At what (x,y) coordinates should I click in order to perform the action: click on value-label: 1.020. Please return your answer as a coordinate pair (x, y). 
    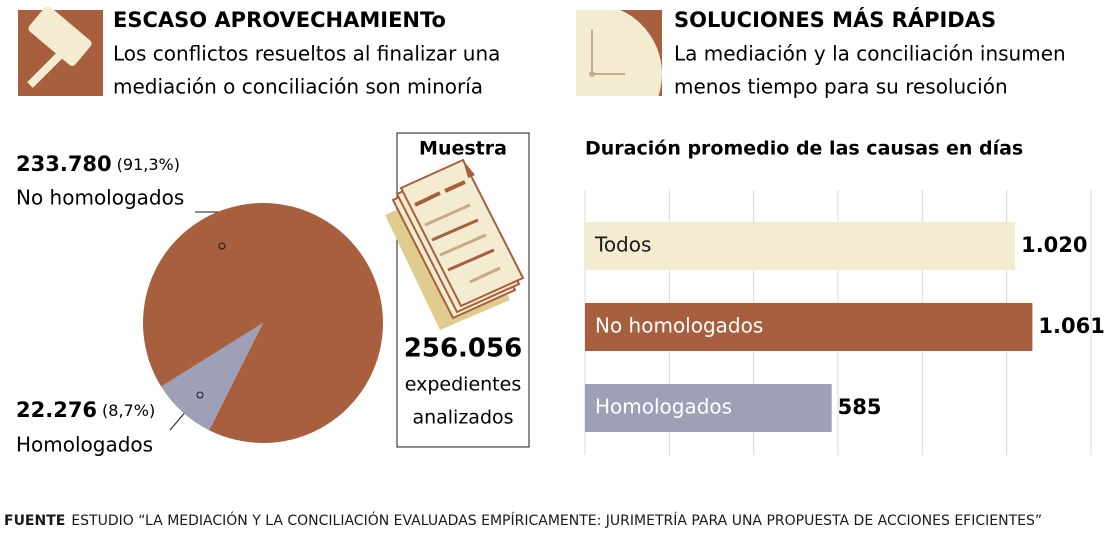
    Looking at the image, I should click on (1054, 245).